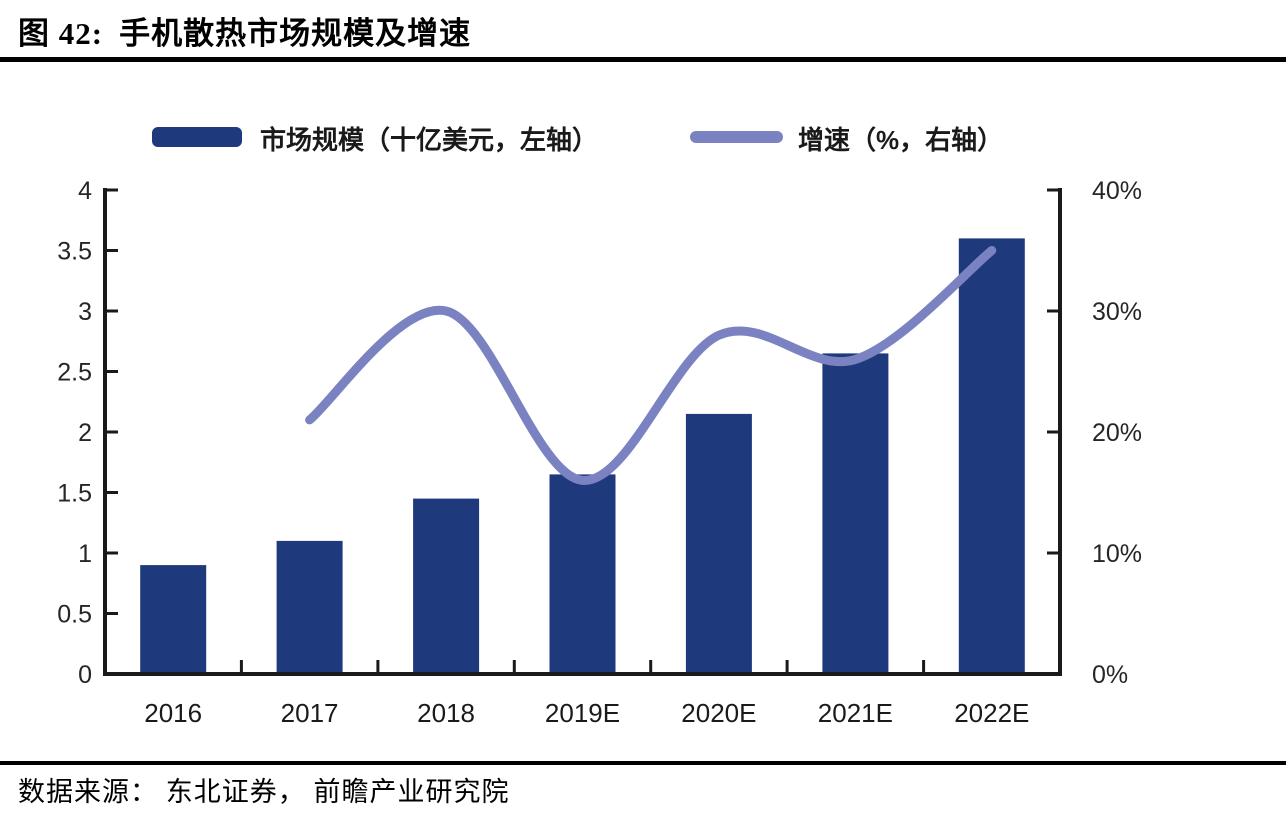  I want to click on x-axis-label-2019E: 2019E, so click(582, 713).